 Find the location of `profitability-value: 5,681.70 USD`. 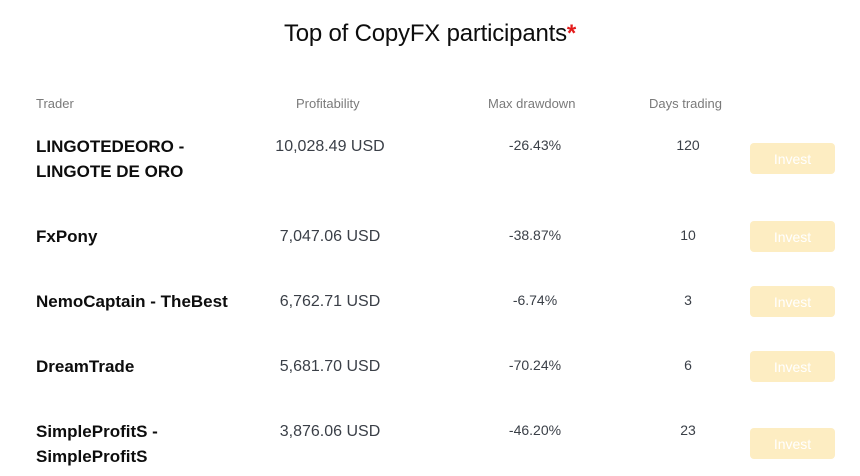

profitability-value: 5,681.70 USD is located at coordinates (330, 366).